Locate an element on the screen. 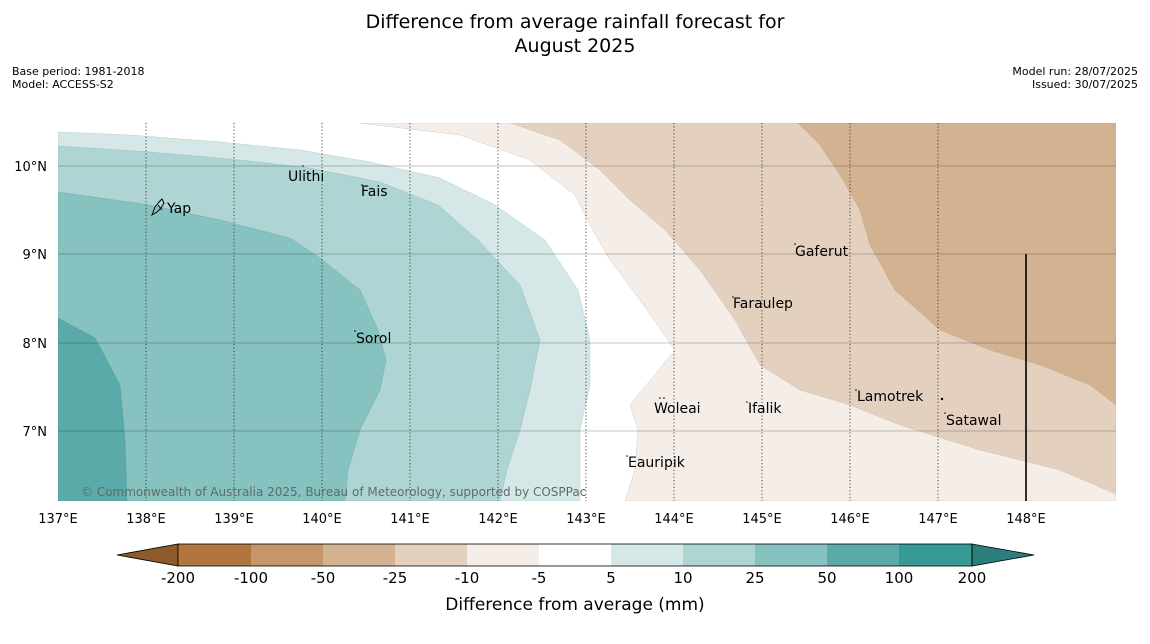 The height and width of the screenshot is (644, 1150). lon-tick-144e: 144°E is located at coordinates (674, 519).